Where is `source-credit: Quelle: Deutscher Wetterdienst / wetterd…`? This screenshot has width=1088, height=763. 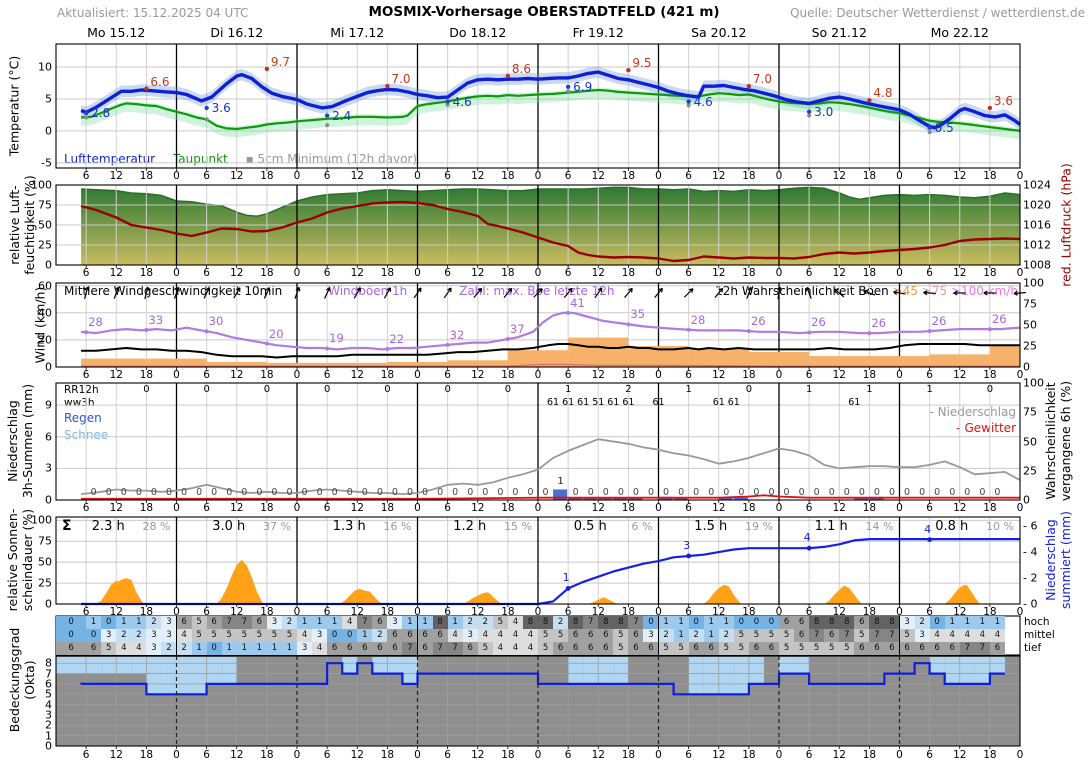 source-credit: Quelle: Deutscher Wetterdienst / wetterd… is located at coordinates (937, 13).